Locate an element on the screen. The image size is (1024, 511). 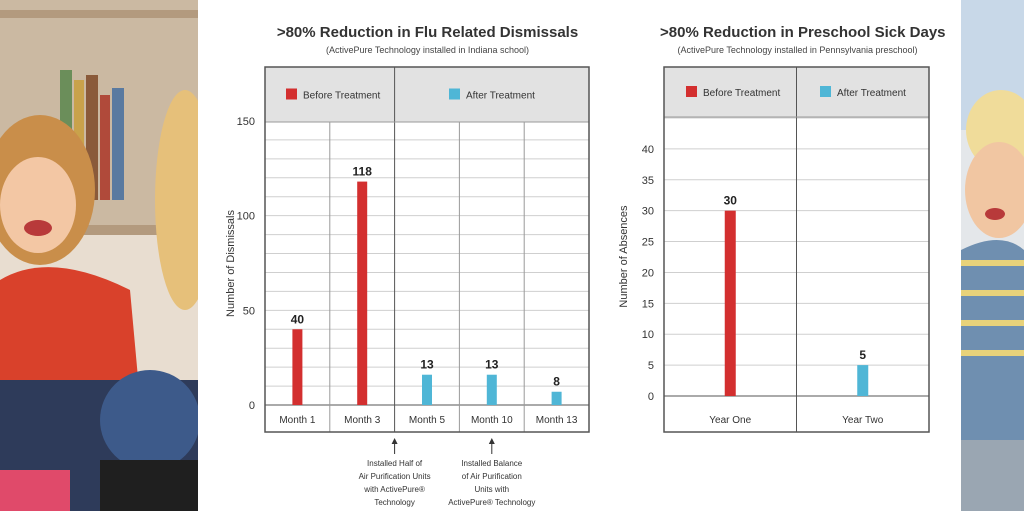
photo-right-boy is located at coordinates (992, 255).